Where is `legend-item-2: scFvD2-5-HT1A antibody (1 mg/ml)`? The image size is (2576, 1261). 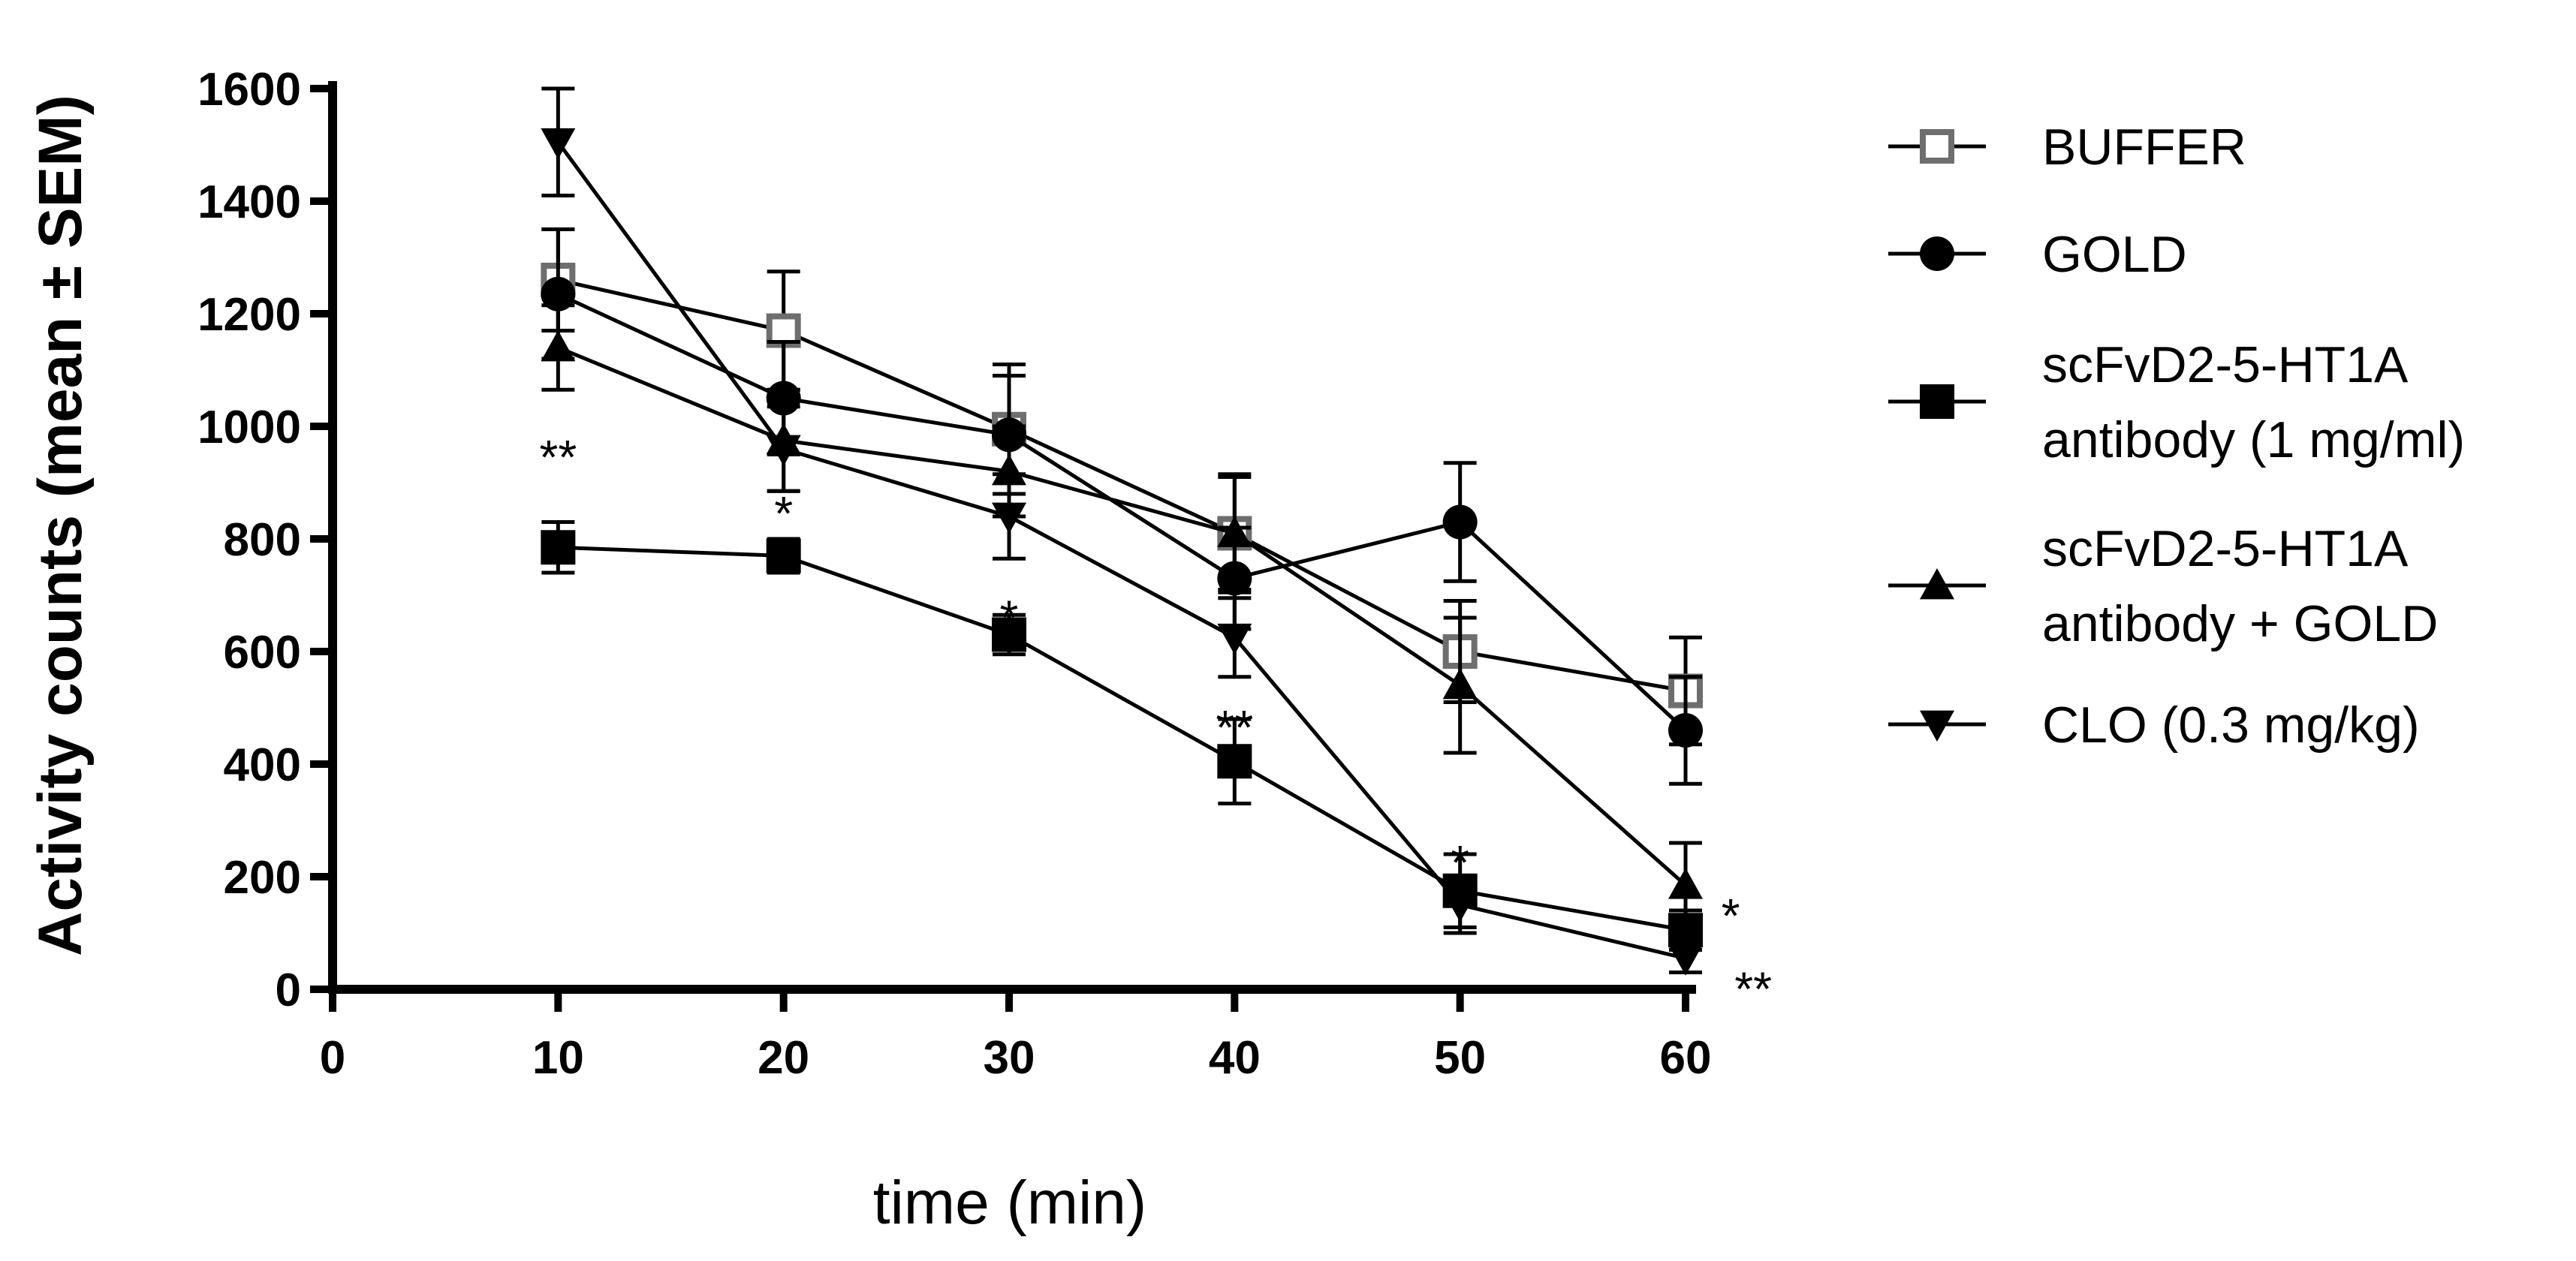
legend-item-2: scFvD2-5-HT1A antibody (1 mg/ml) is located at coordinates (2176, 402).